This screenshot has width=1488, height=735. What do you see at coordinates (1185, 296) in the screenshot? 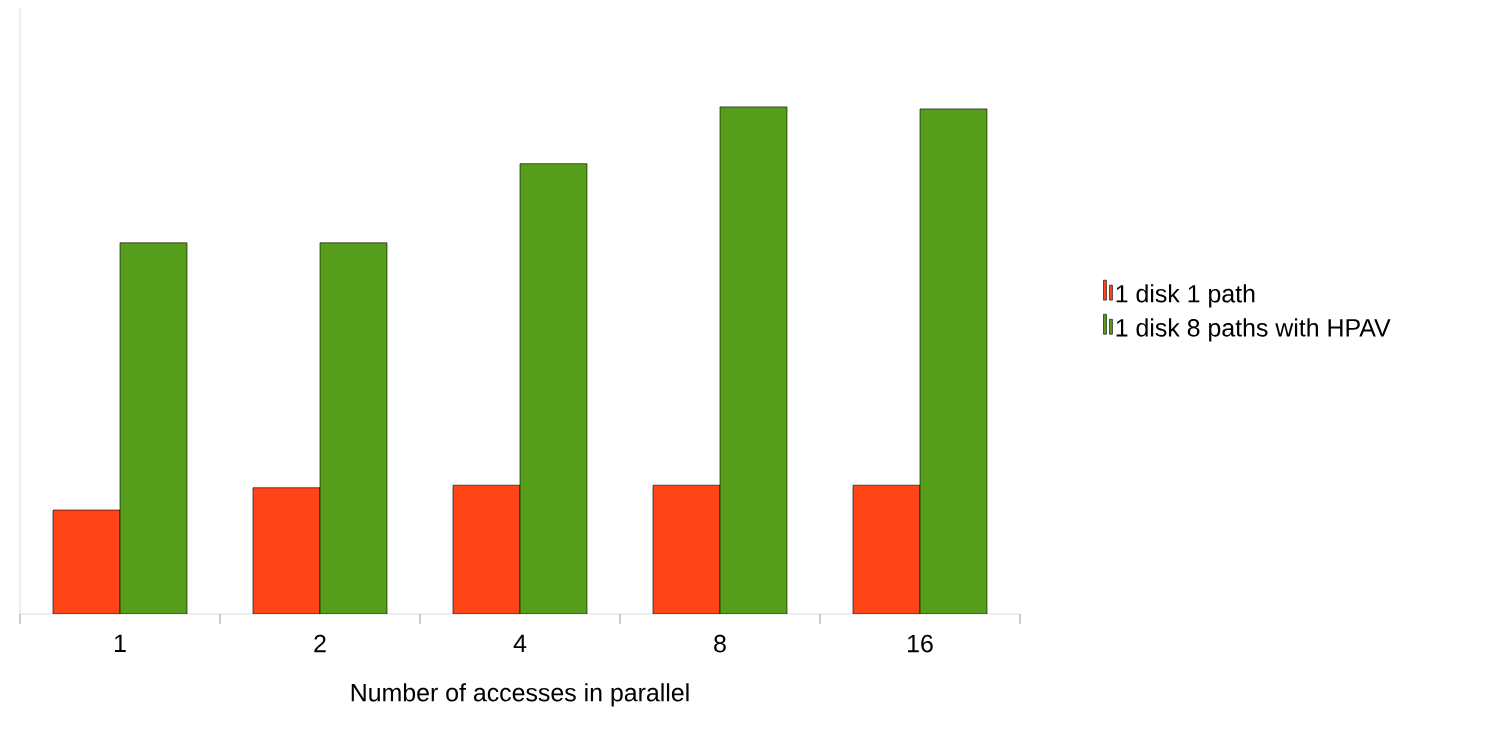
I see `legend-label: 1 disk 1 path` at bounding box center [1185, 296].